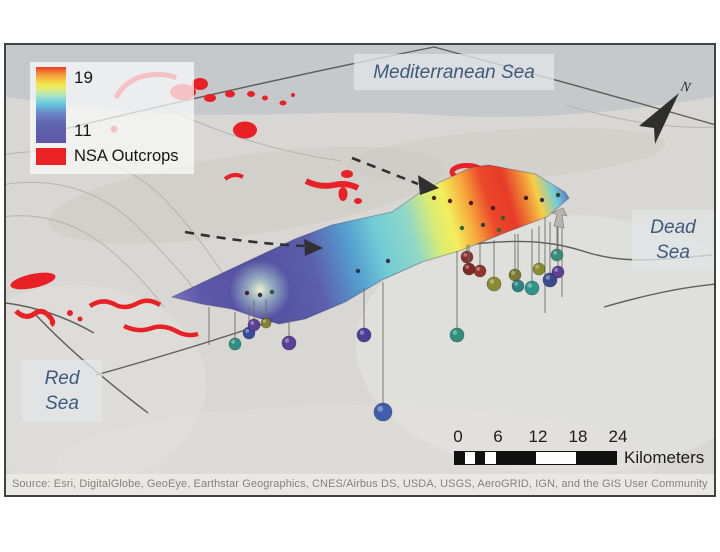  What do you see at coordinates (618, 436) in the screenshot?
I see `scale-tick-24: 24` at bounding box center [618, 436].